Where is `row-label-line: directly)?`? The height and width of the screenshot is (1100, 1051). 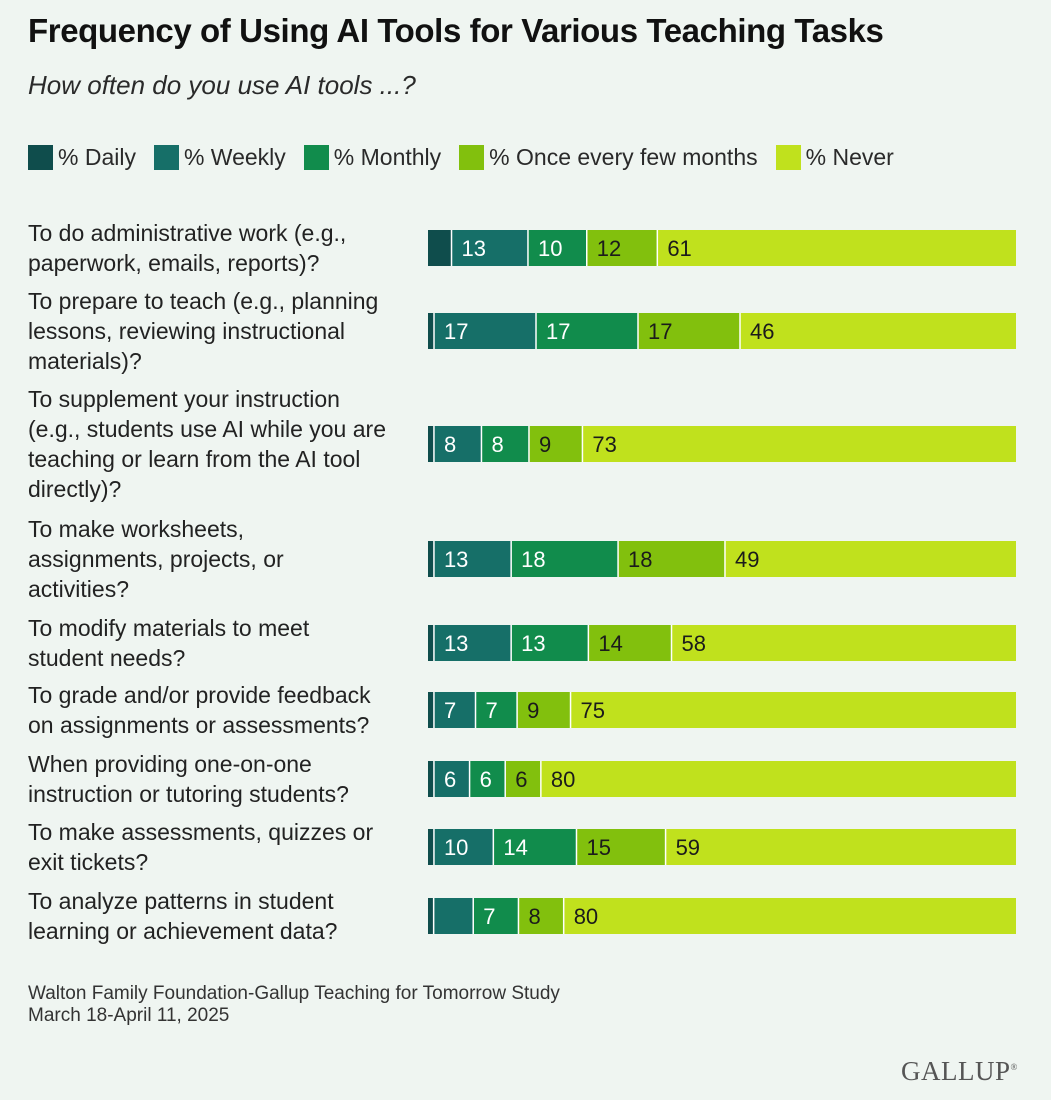
row-label-line: directly)? is located at coordinates (75, 489).